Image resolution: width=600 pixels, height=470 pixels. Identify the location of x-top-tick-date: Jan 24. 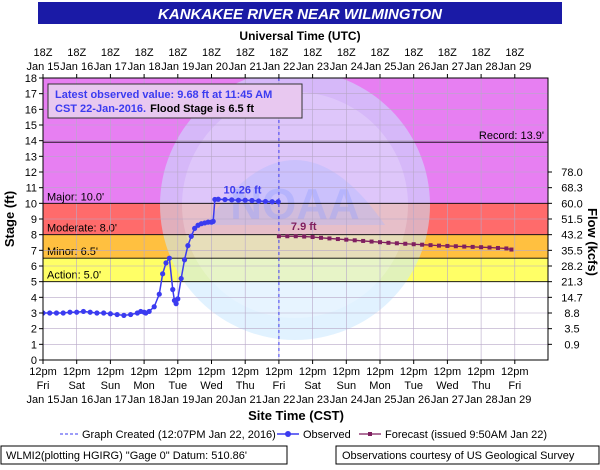
(346, 67).